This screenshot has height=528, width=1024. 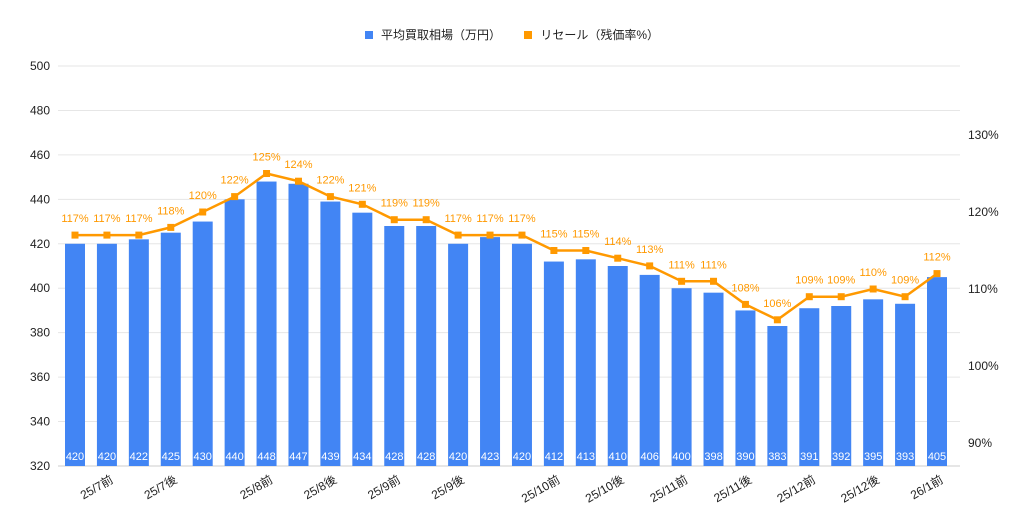 What do you see at coordinates (40, 66) in the screenshot?
I see `y-left-tick-label: 500` at bounding box center [40, 66].